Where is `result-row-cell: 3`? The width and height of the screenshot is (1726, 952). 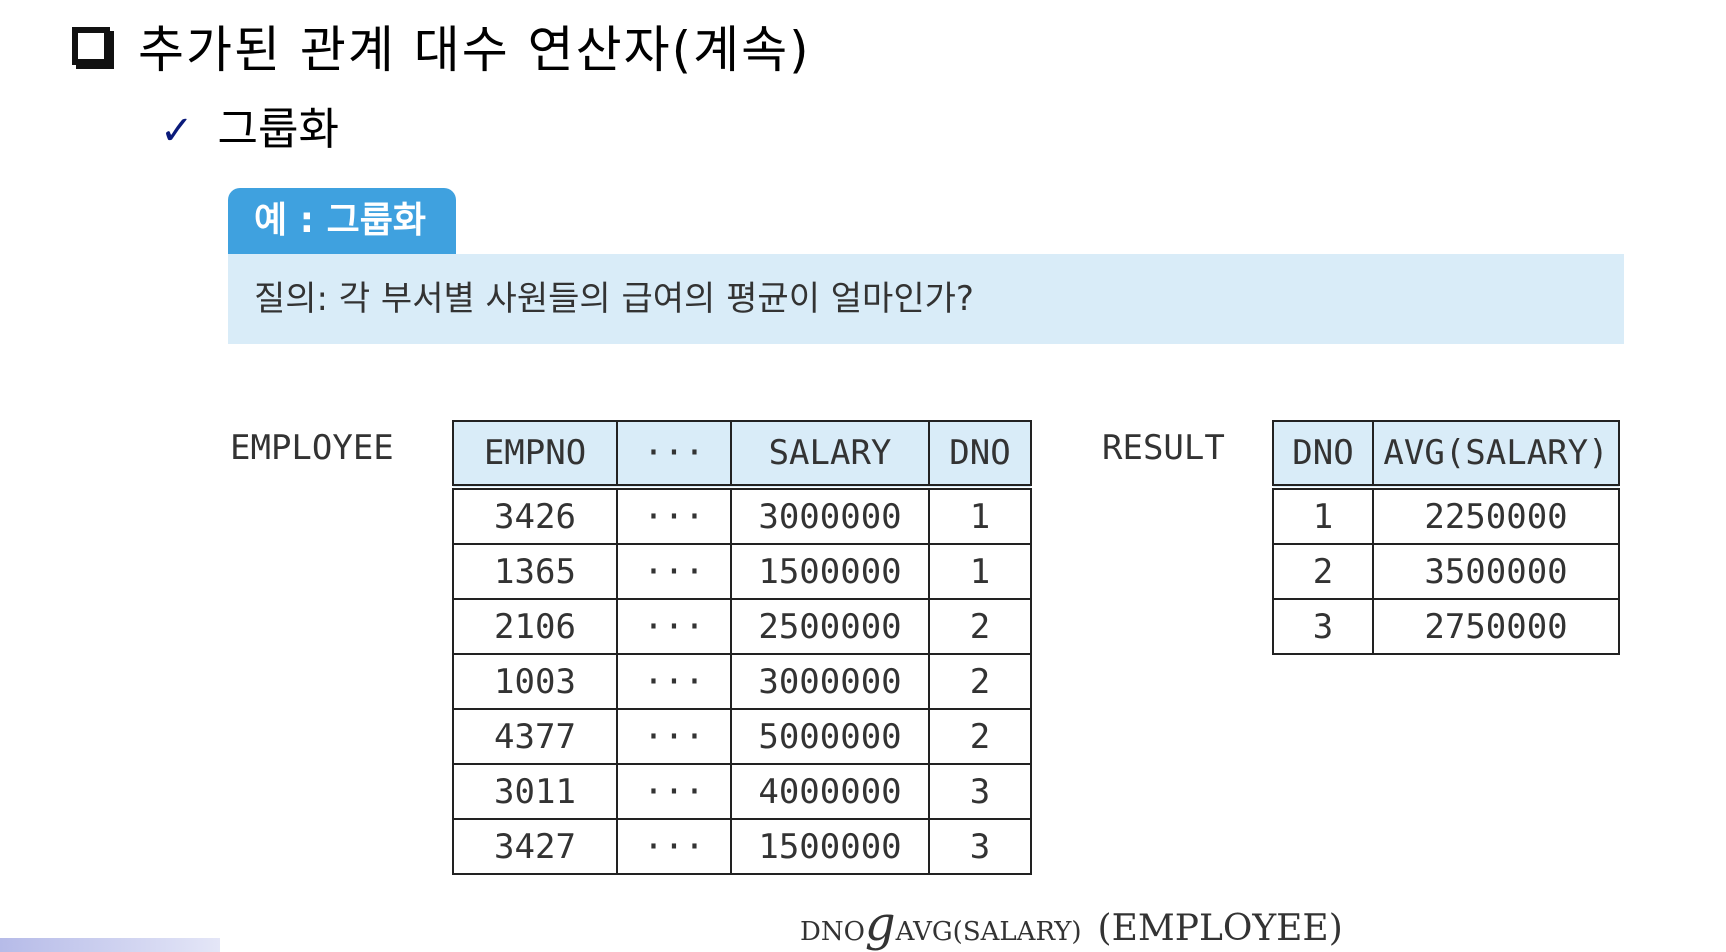 result-row-cell: 3 is located at coordinates (1323, 626).